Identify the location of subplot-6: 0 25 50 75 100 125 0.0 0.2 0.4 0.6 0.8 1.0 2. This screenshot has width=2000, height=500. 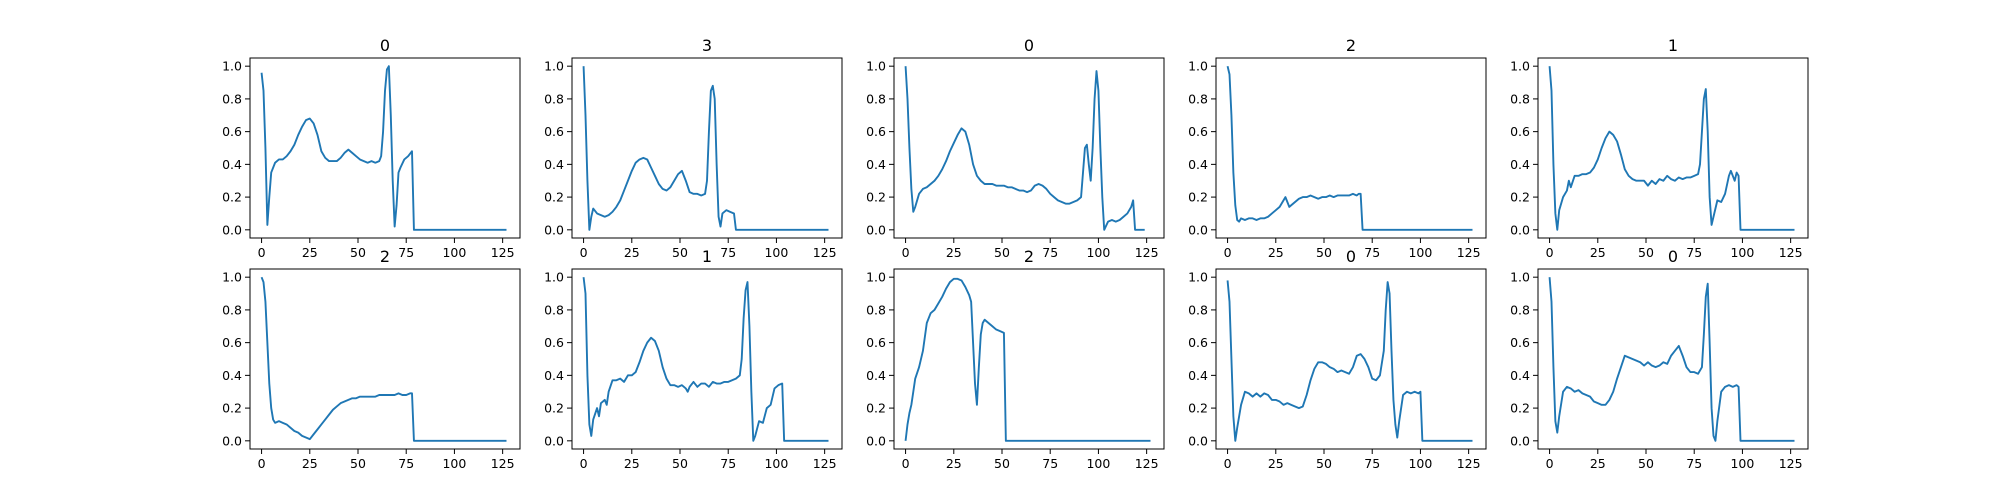
(371, 359).